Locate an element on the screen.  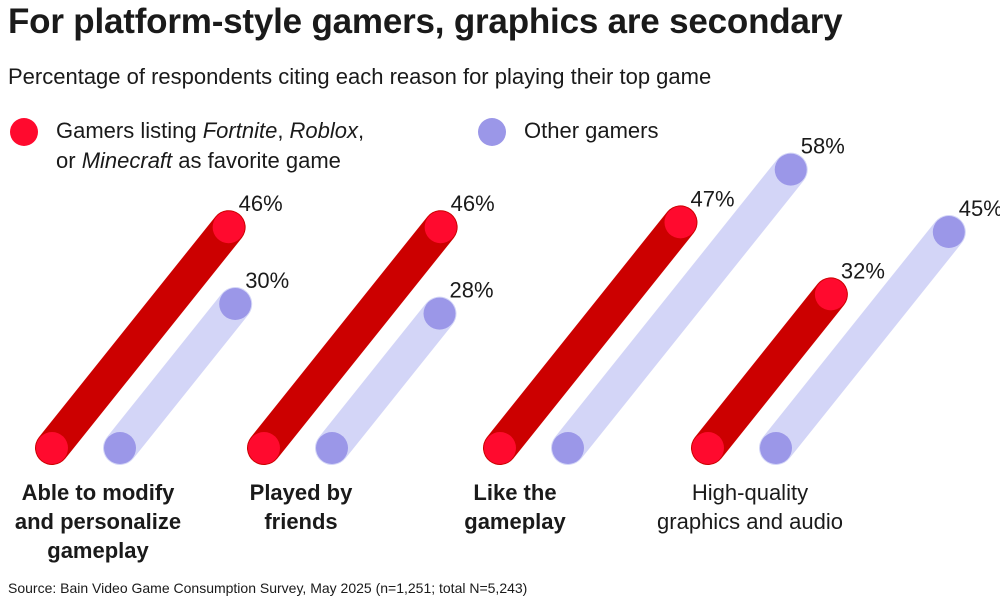
data-label-other-1: 28% is located at coordinates (472, 290).